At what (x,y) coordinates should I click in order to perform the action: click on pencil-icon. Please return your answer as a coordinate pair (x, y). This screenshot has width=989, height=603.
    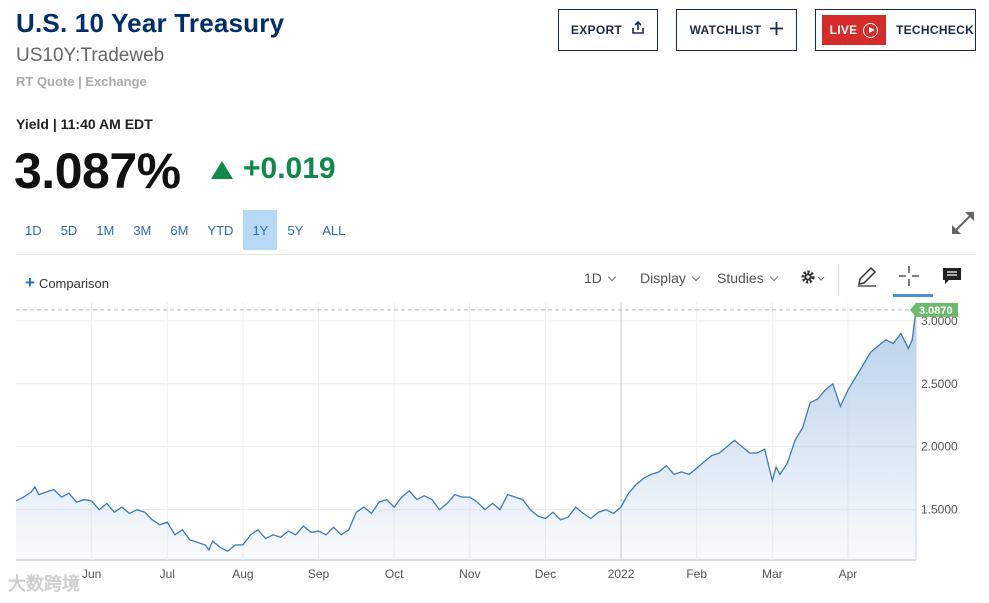
    Looking at the image, I should click on (867, 277).